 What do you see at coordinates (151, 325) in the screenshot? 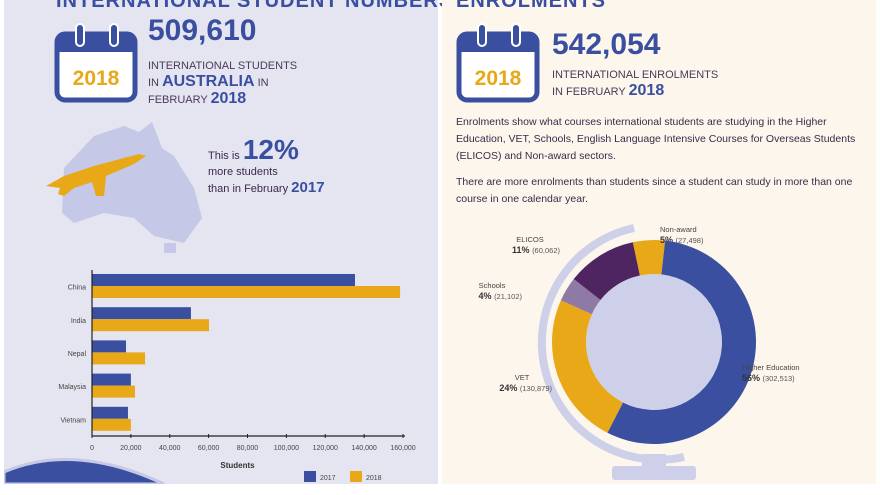
I see `bar-2018-india` at bounding box center [151, 325].